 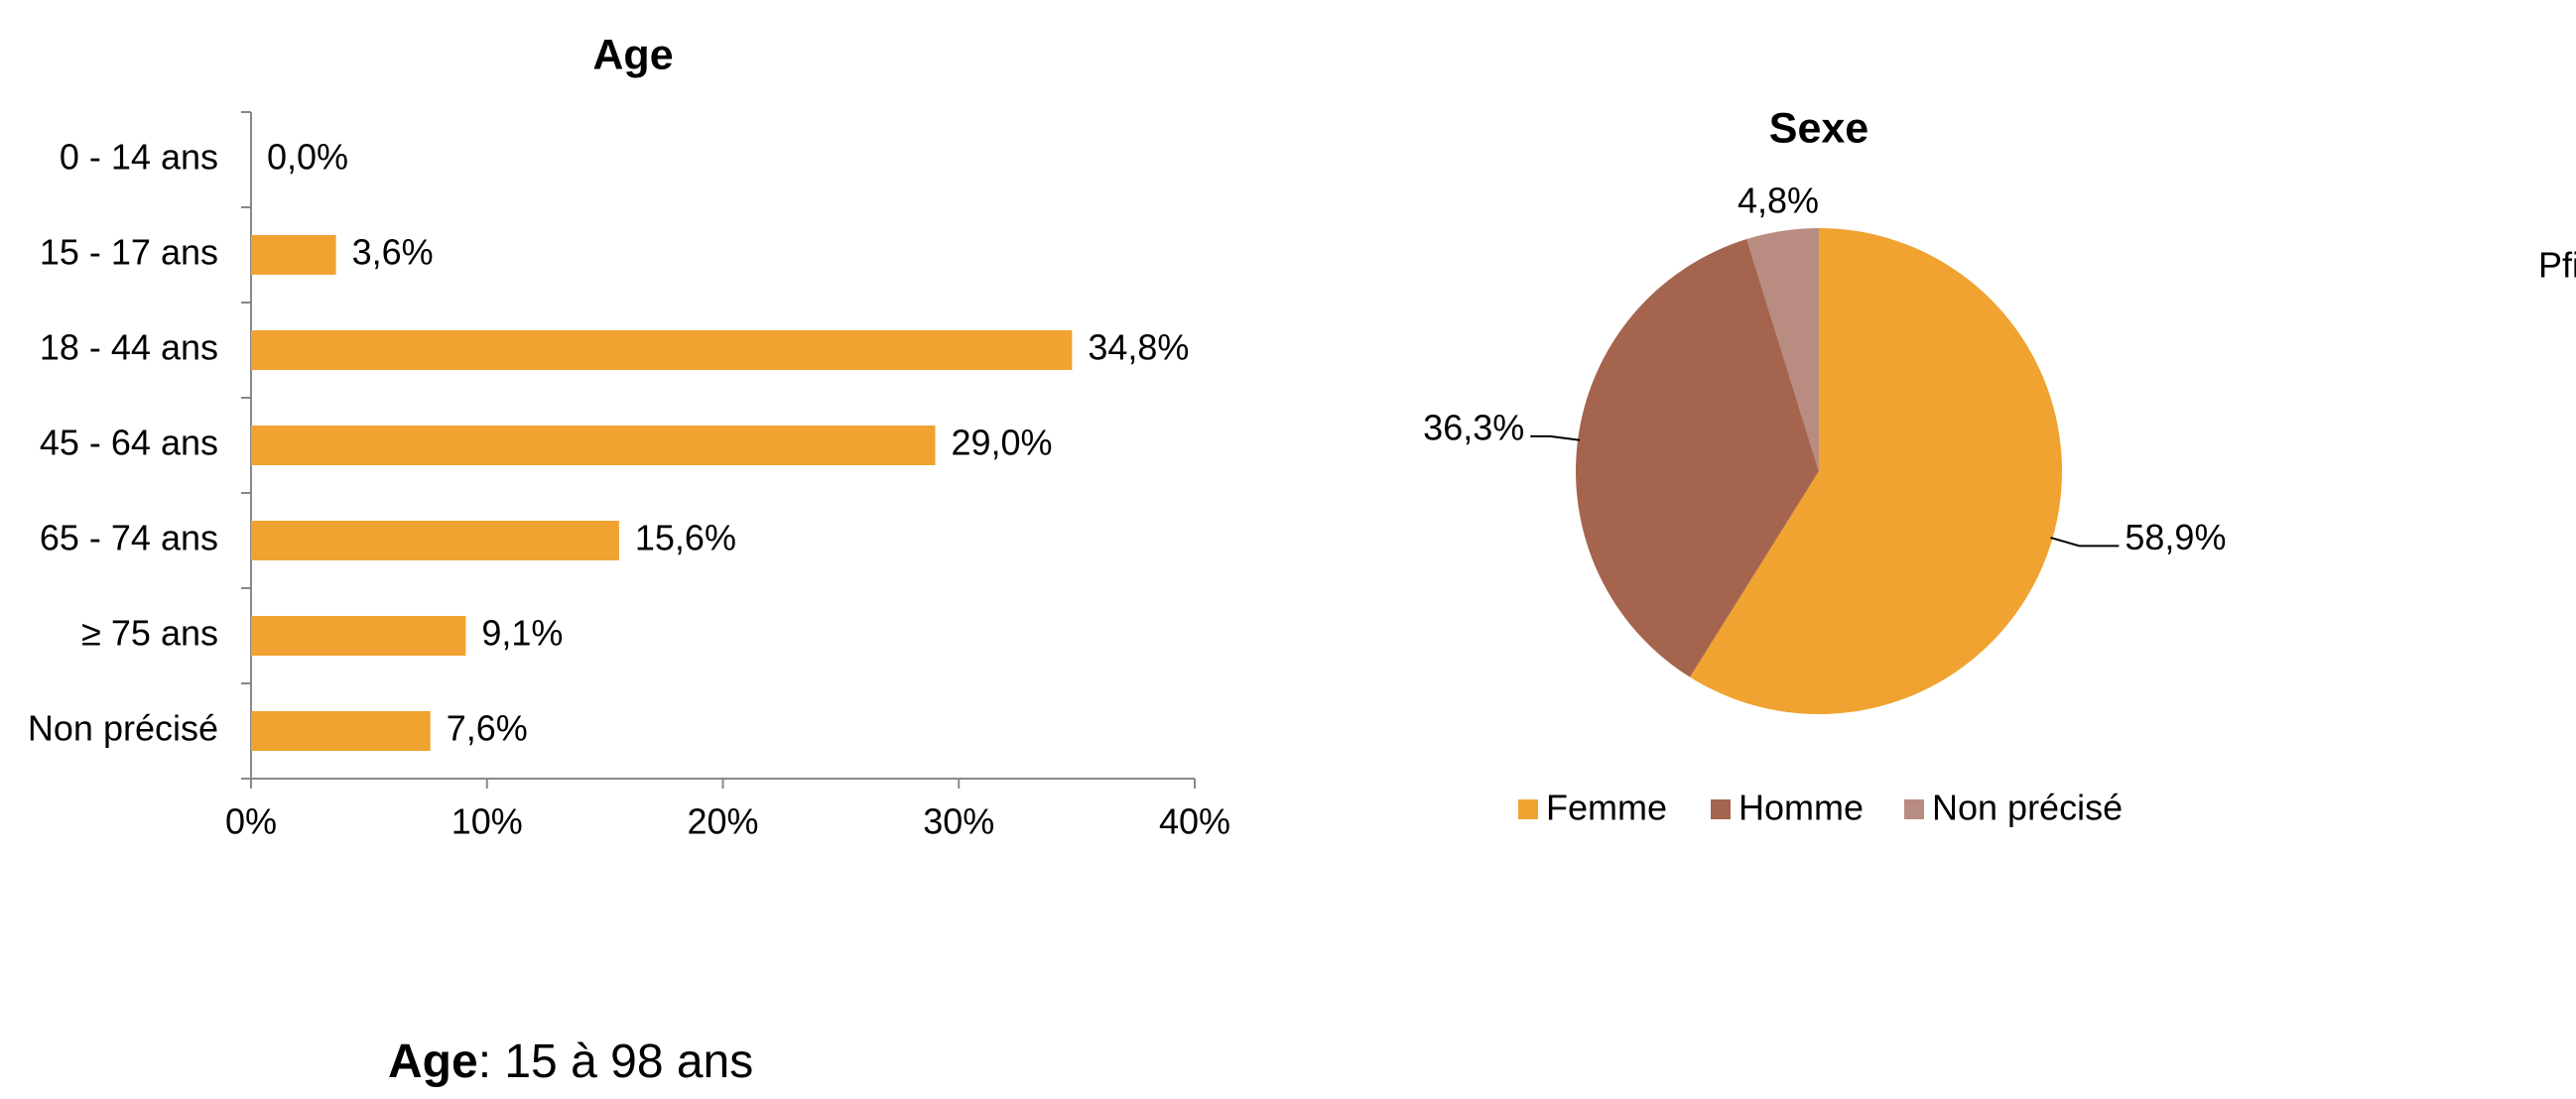 I want to click on legend-label: Femme, so click(x=1607, y=808).